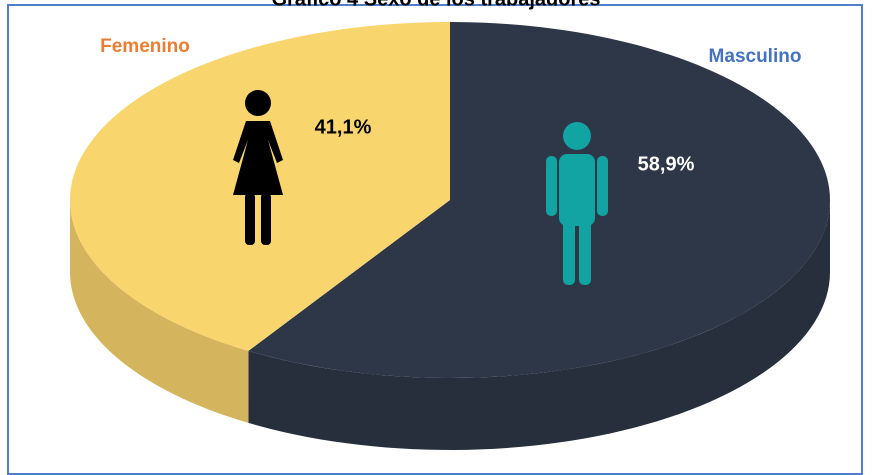 Image resolution: width=872 pixels, height=475 pixels. Describe the element at coordinates (343, 127) in the screenshot. I see `value-label: 41,1%` at that location.